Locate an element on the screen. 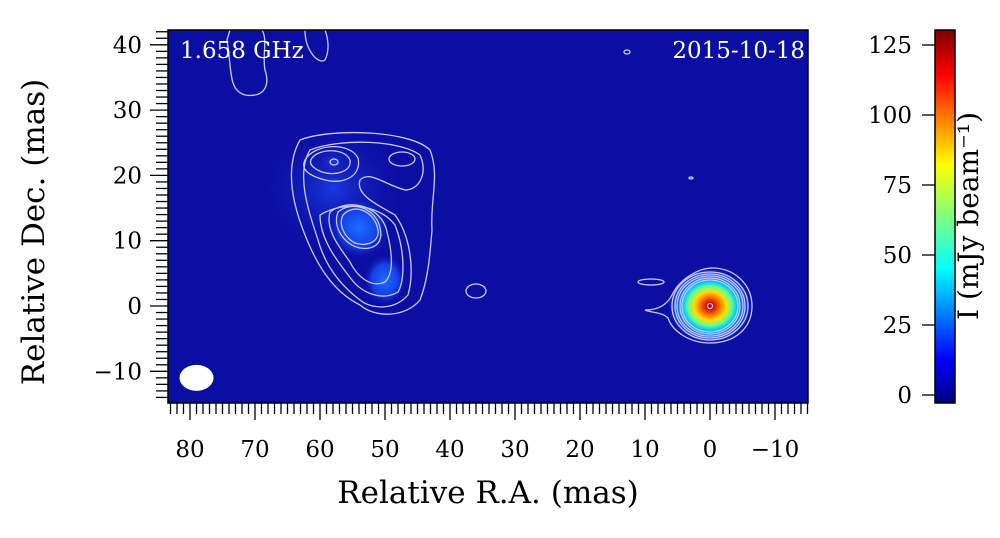 This screenshot has width=1000, height=538. y-axis-label: Relative Dec. (mas) is located at coordinates (34, 232).